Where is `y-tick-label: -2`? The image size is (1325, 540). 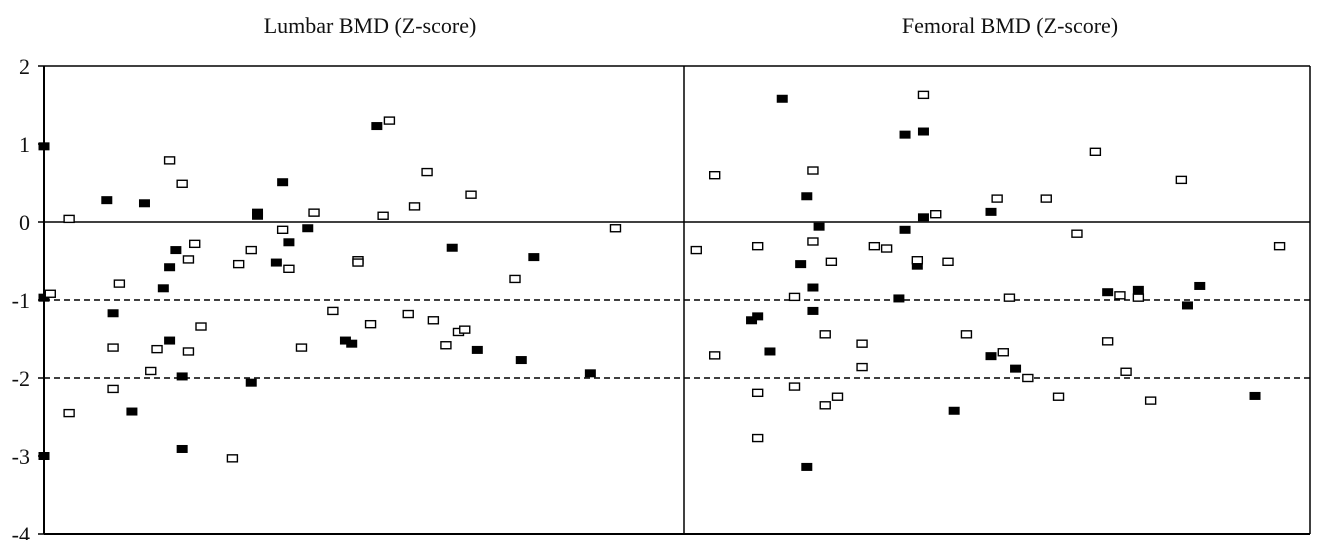 y-tick-label: -2 is located at coordinates (21, 378).